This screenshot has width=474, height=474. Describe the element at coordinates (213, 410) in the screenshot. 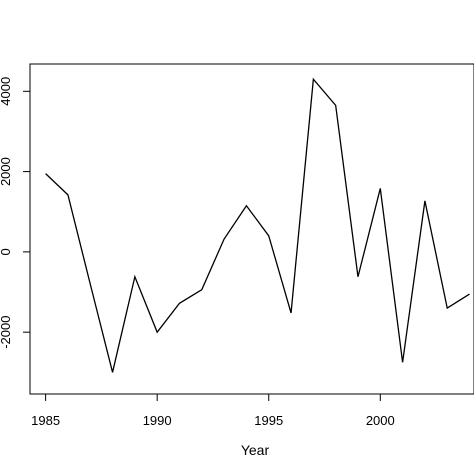

I see `x-axis: 1985 1990 1995 2000` at that location.